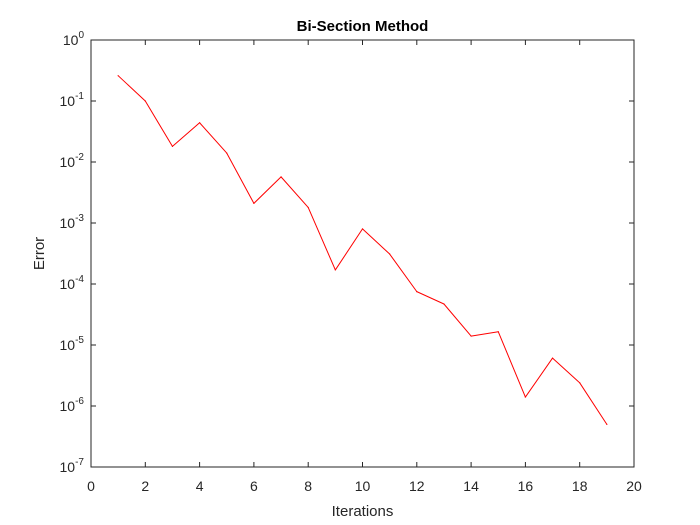 The height and width of the screenshot is (525, 700). What do you see at coordinates (363, 486) in the screenshot?
I see `x-tick-label: 10` at bounding box center [363, 486].